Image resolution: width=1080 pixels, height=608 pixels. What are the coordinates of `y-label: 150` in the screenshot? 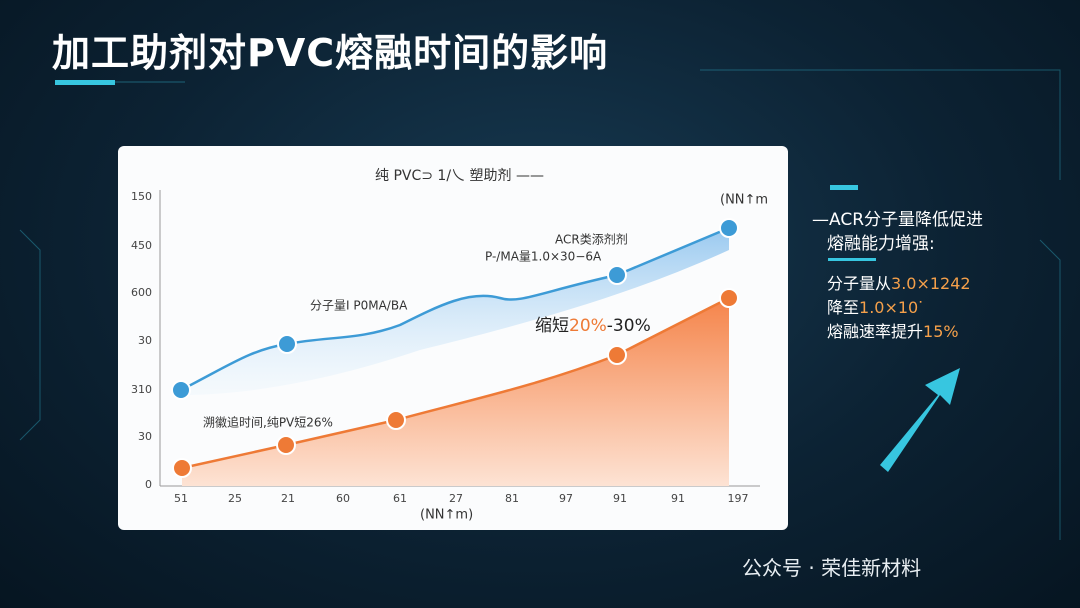 It's located at (141, 196).